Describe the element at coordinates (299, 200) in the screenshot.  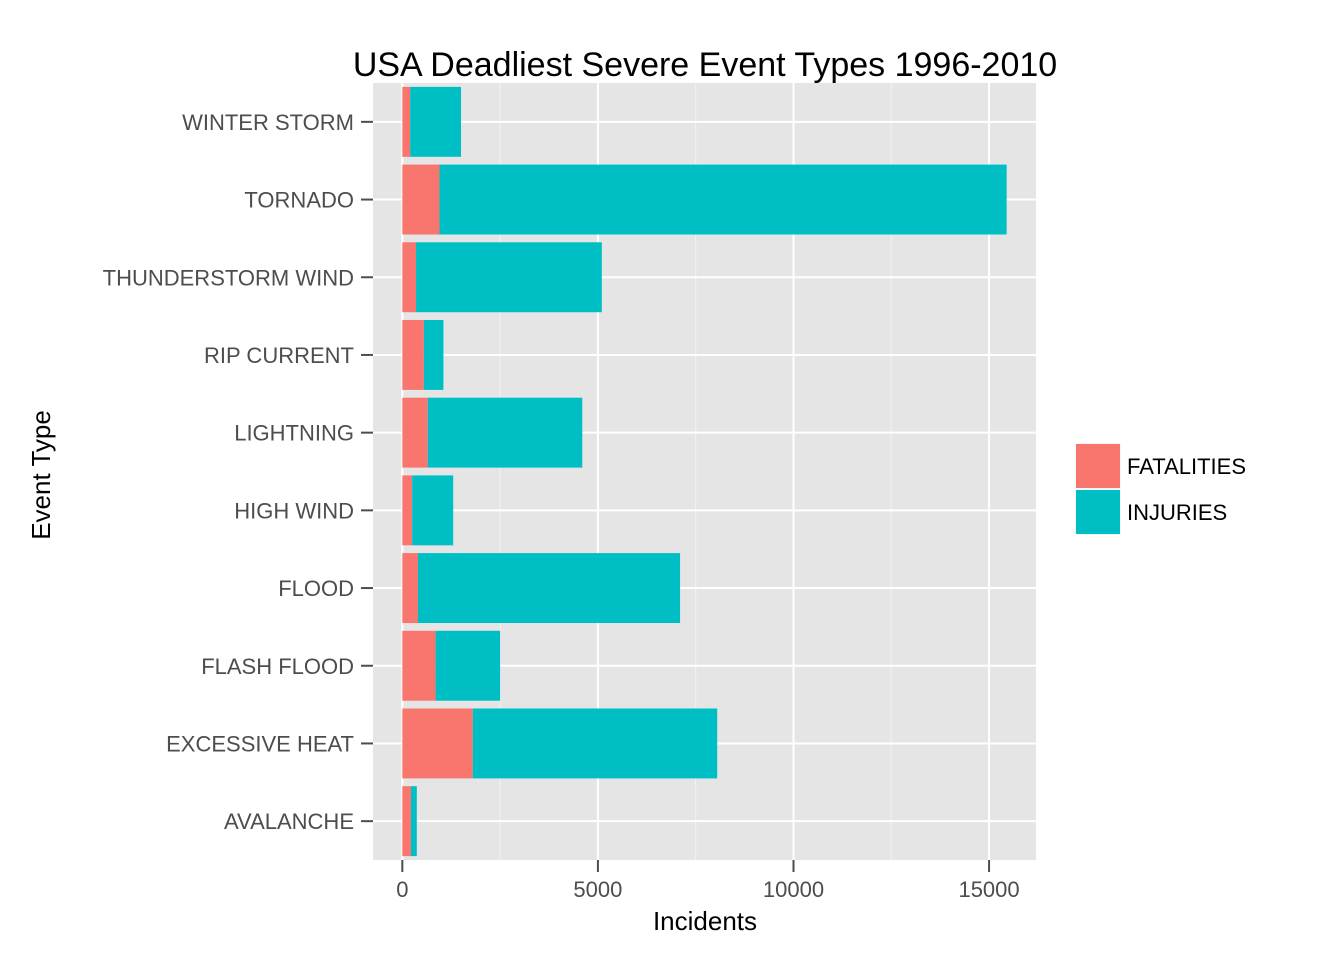
I see `y-tick-label: TORNADO` at that location.